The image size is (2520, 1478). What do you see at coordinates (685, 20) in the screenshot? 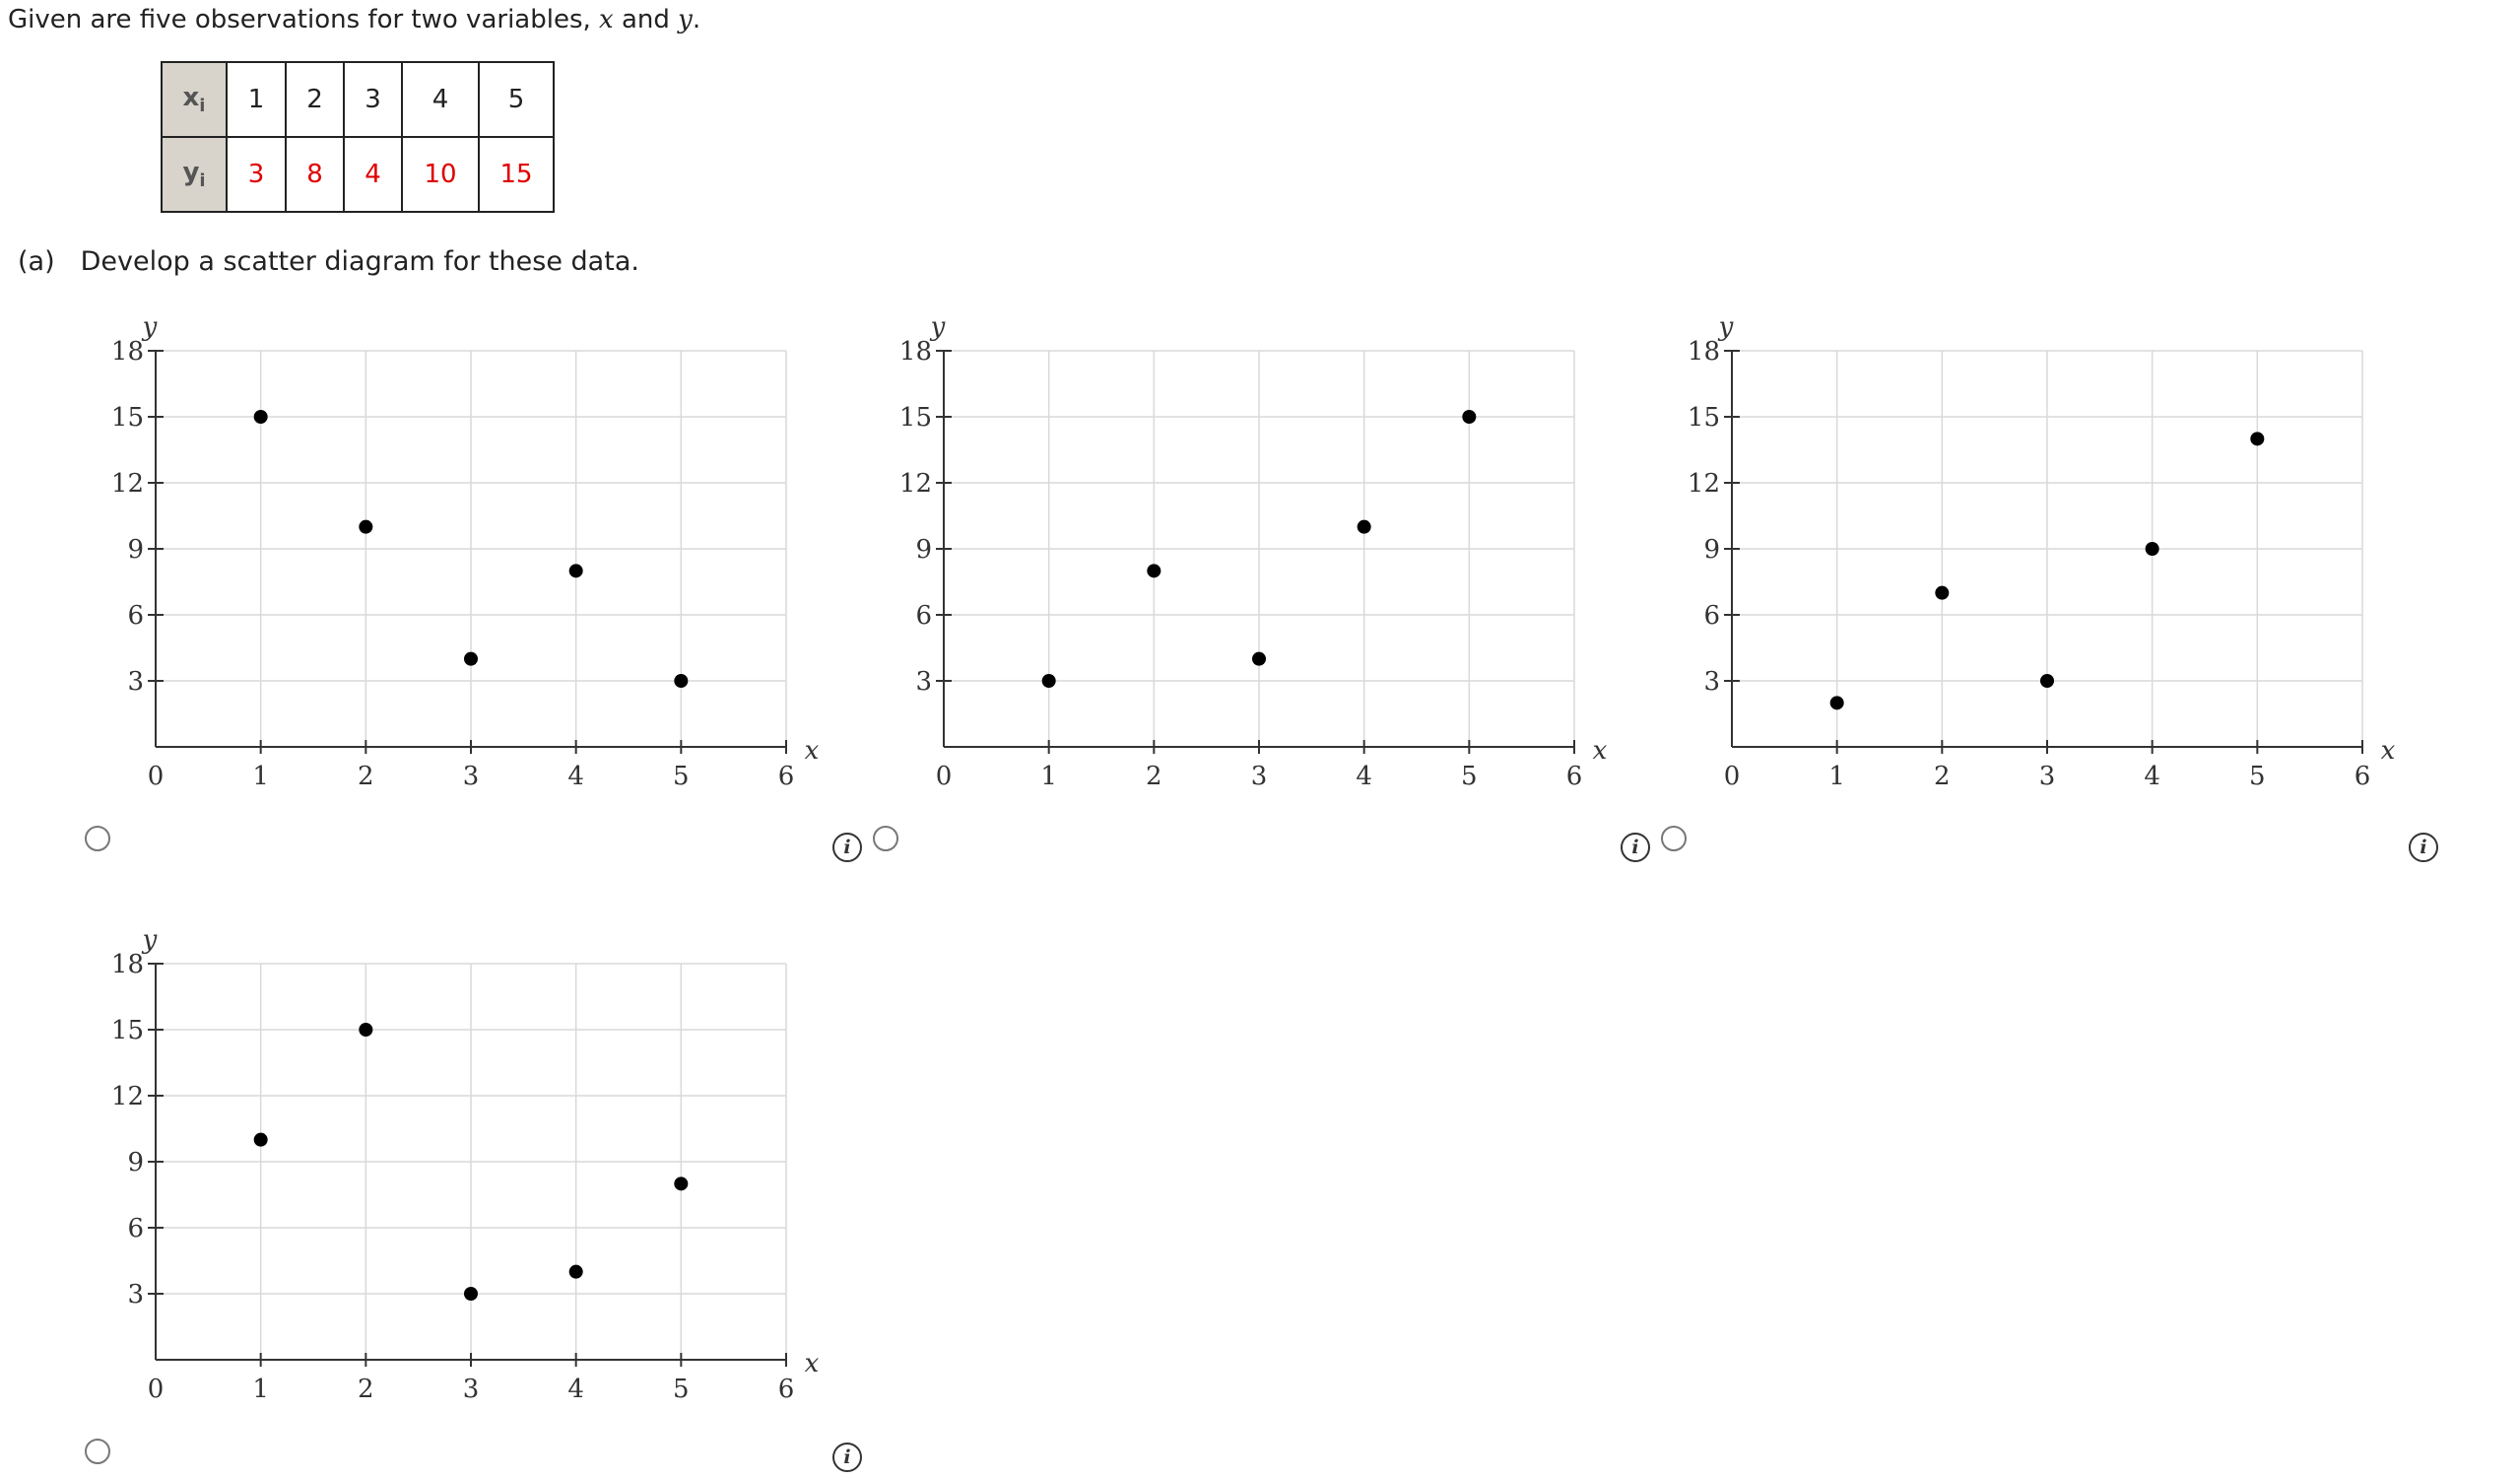
I see `intro-var-y: y` at bounding box center [685, 20].